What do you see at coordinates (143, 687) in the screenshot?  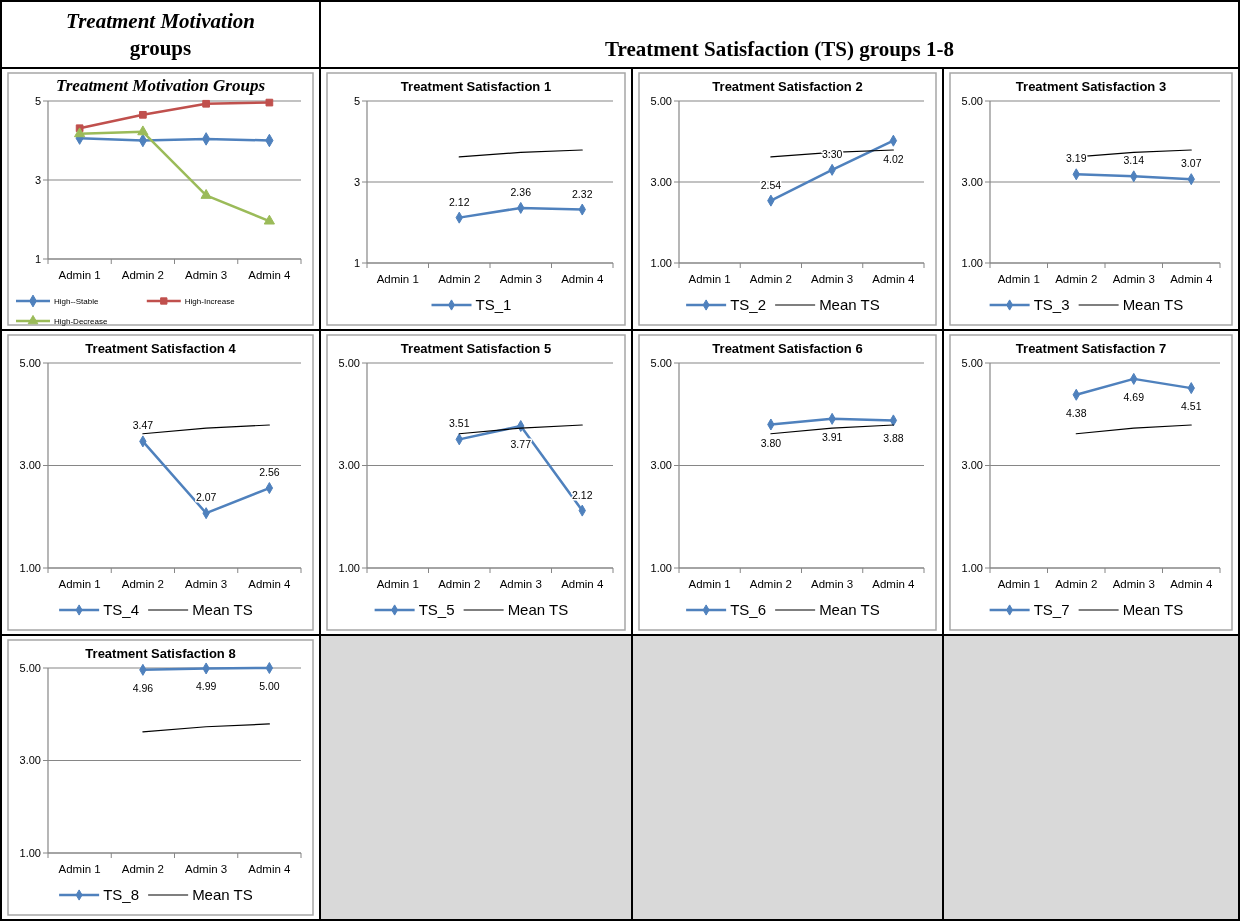 I see `data-label: 4.96` at bounding box center [143, 687].